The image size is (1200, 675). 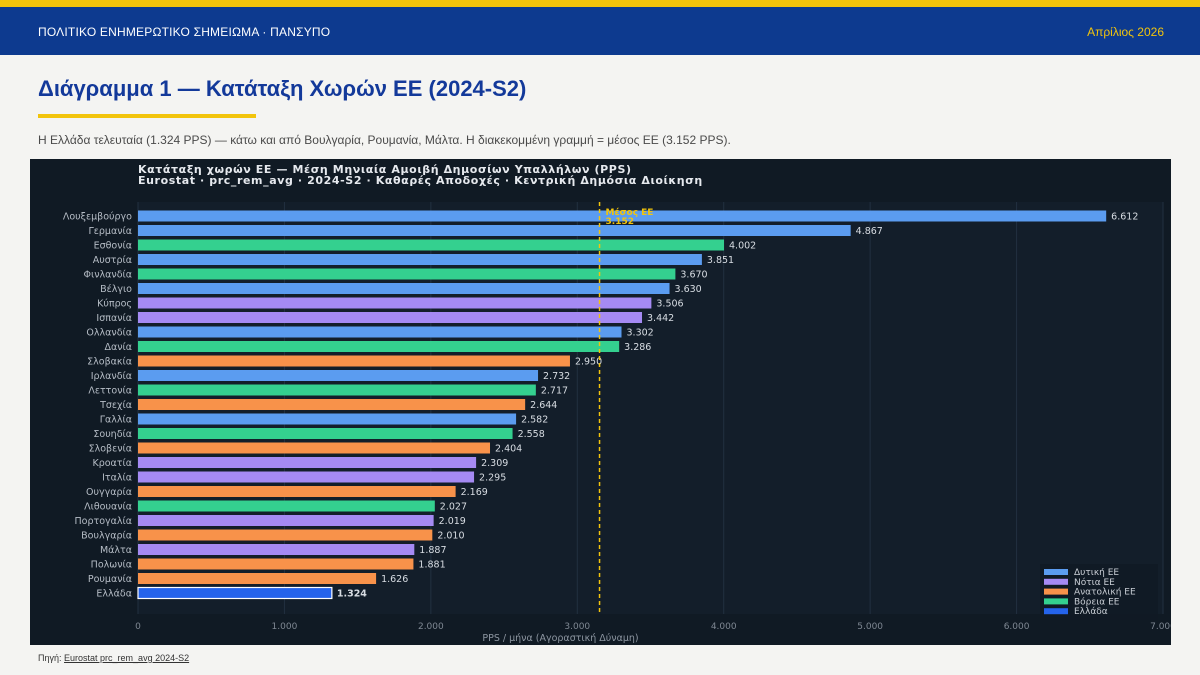 What do you see at coordinates (452, 521) in the screenshot?
I see `value-label: 2.019` at bounding box center [452, 521].